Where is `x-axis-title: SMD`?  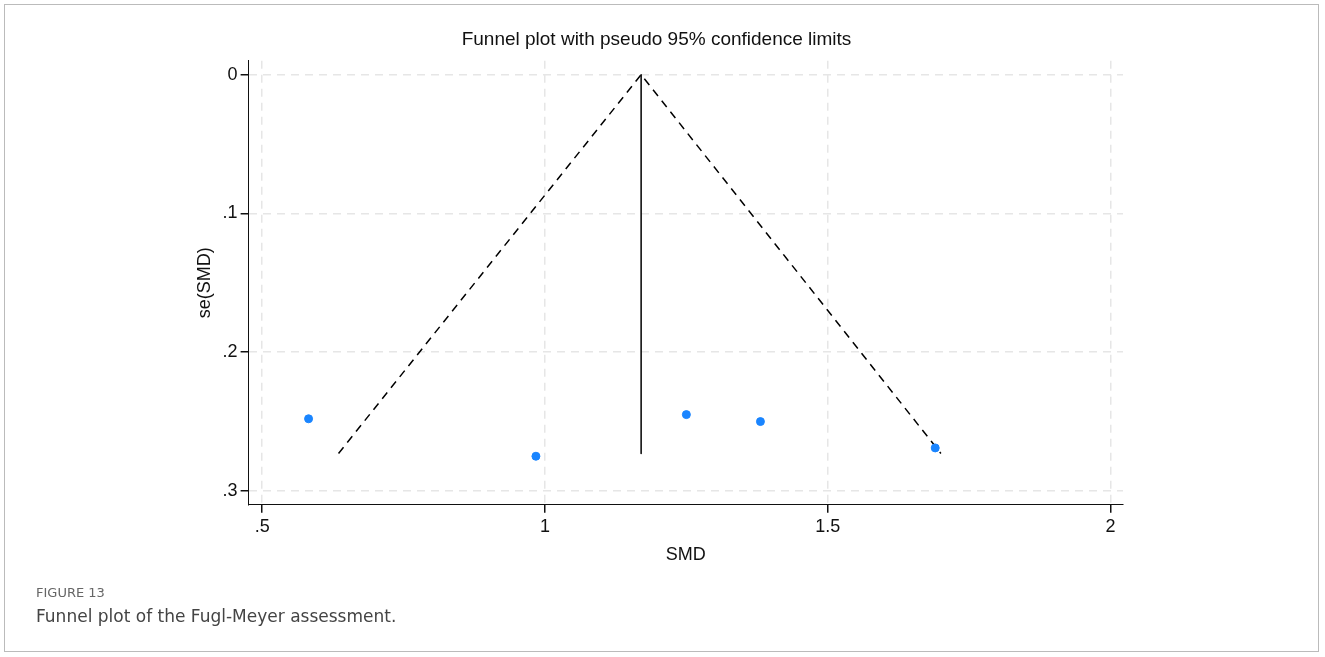
x-axis-title: SMD is located at coordinates (685, 554).